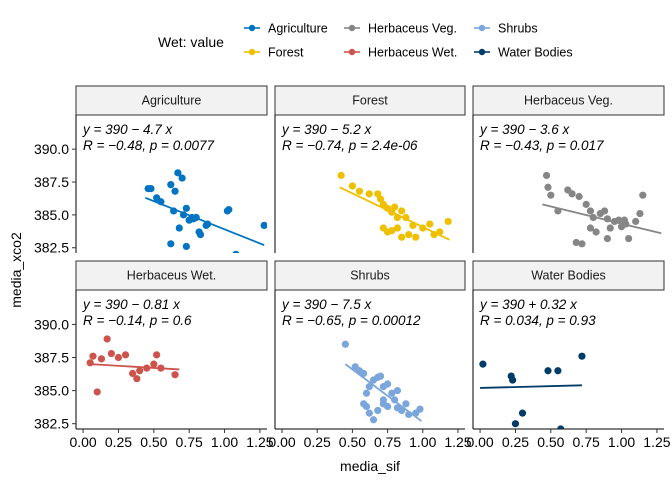 The height and width of the screenshot is (480, 672). I want to click on y-tick-label-3-0: 382.5, so click(51, 424).